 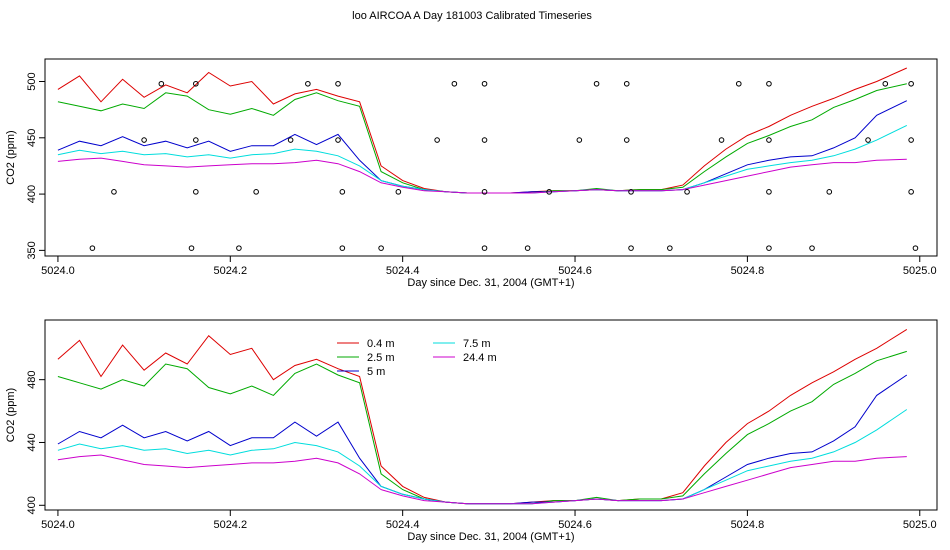 I want to click on legend-label-0-4-m: 0.4 m, so click(x=381, y=344).